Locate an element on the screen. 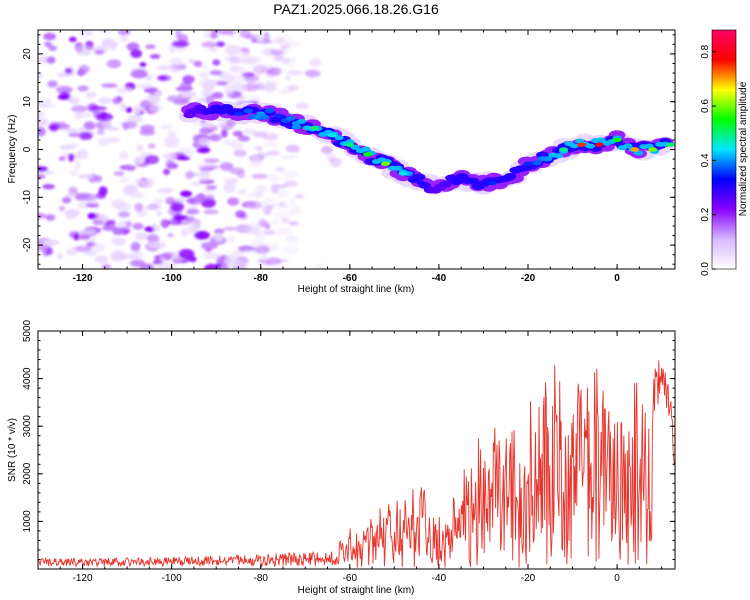  colorbar-axis: 0.0 0.2 0.4 0.6 0.8 is located at coordinates (718, 152).